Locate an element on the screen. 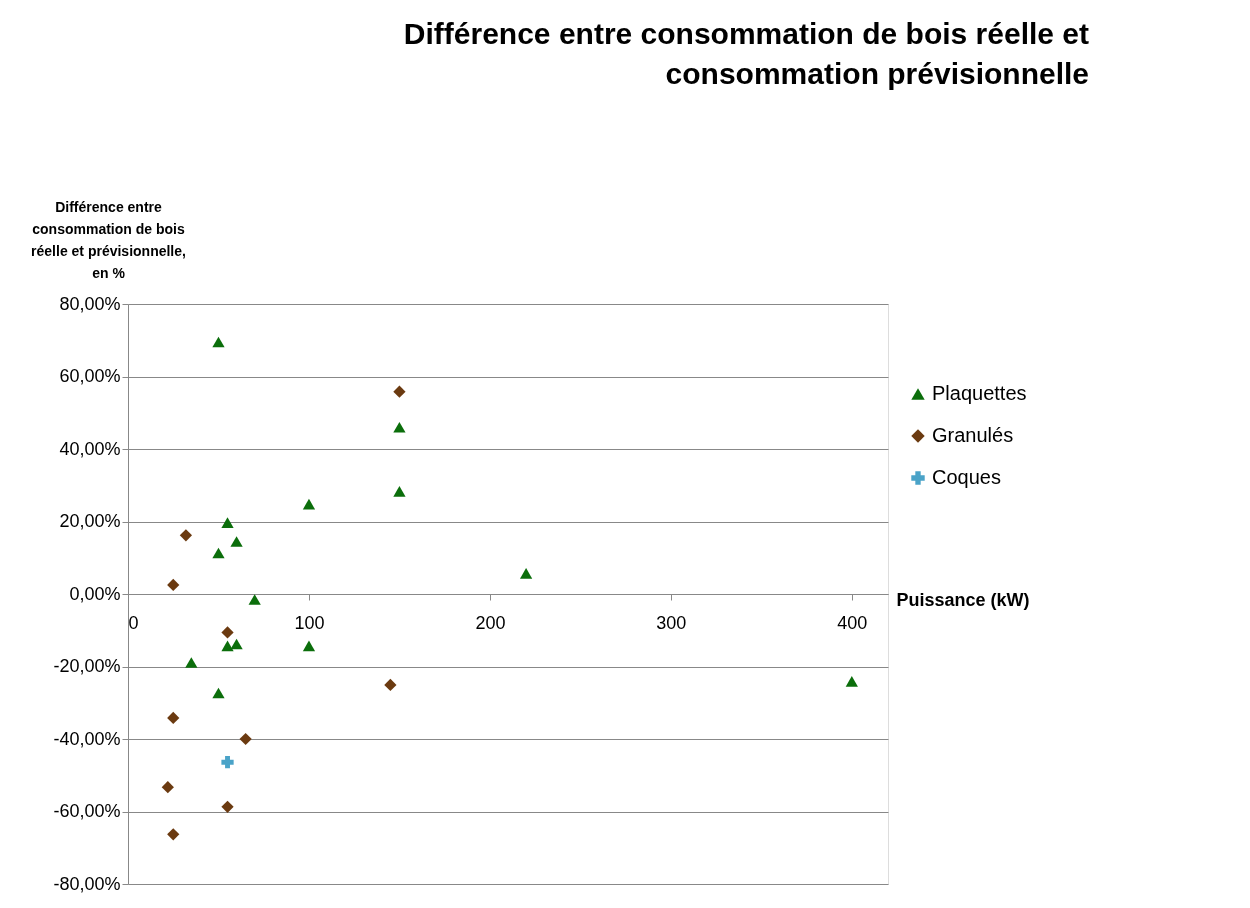 The image size is (1250, 908). y-tick-label: -20,00% is located at coordinates (87, 666).